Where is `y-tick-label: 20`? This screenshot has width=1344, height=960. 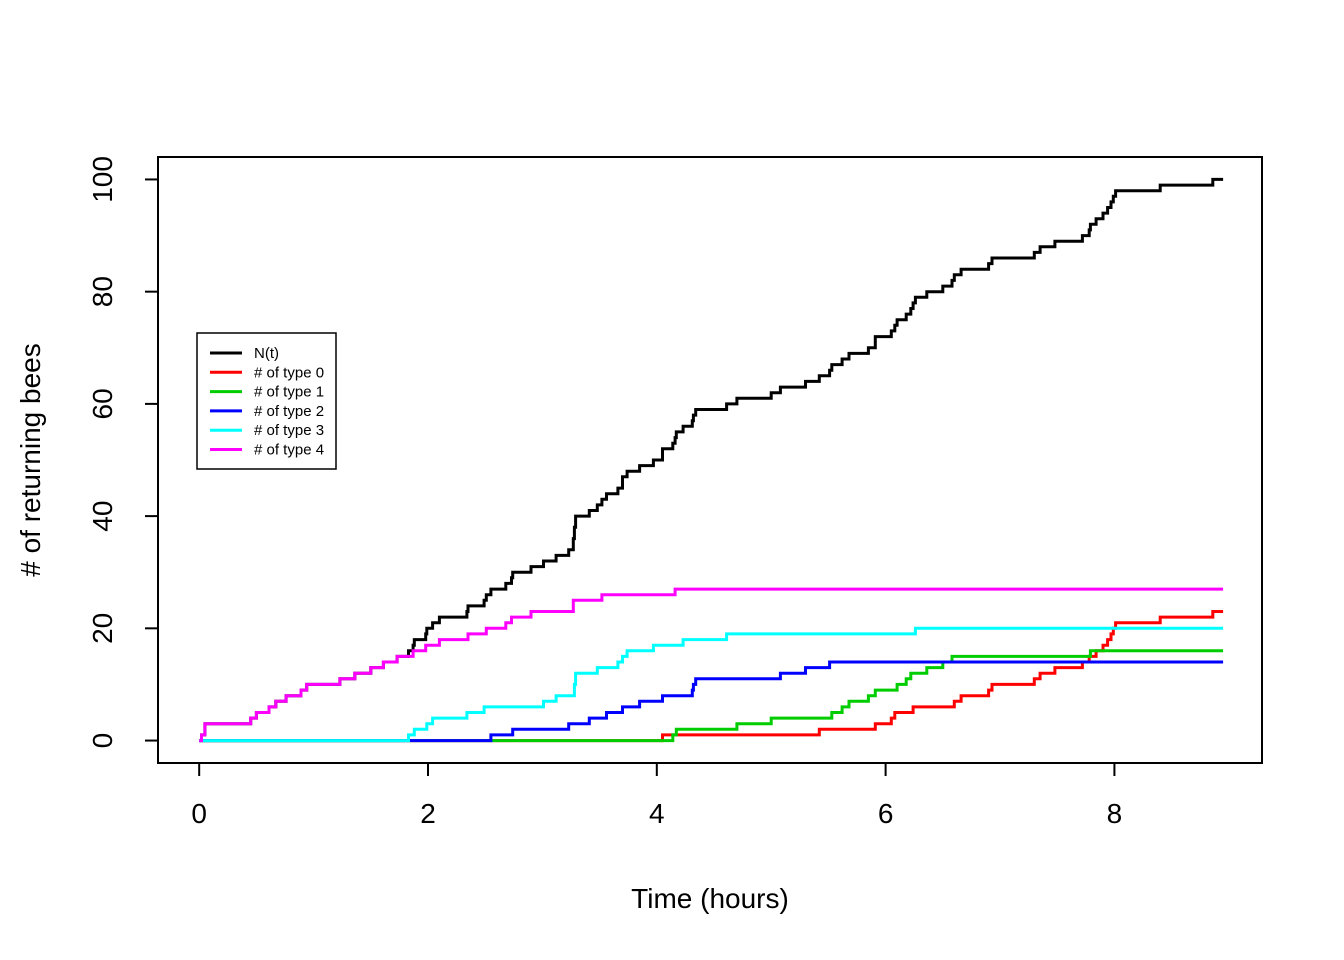 y-tick-label: 20 is located at coordinates (102, 628).